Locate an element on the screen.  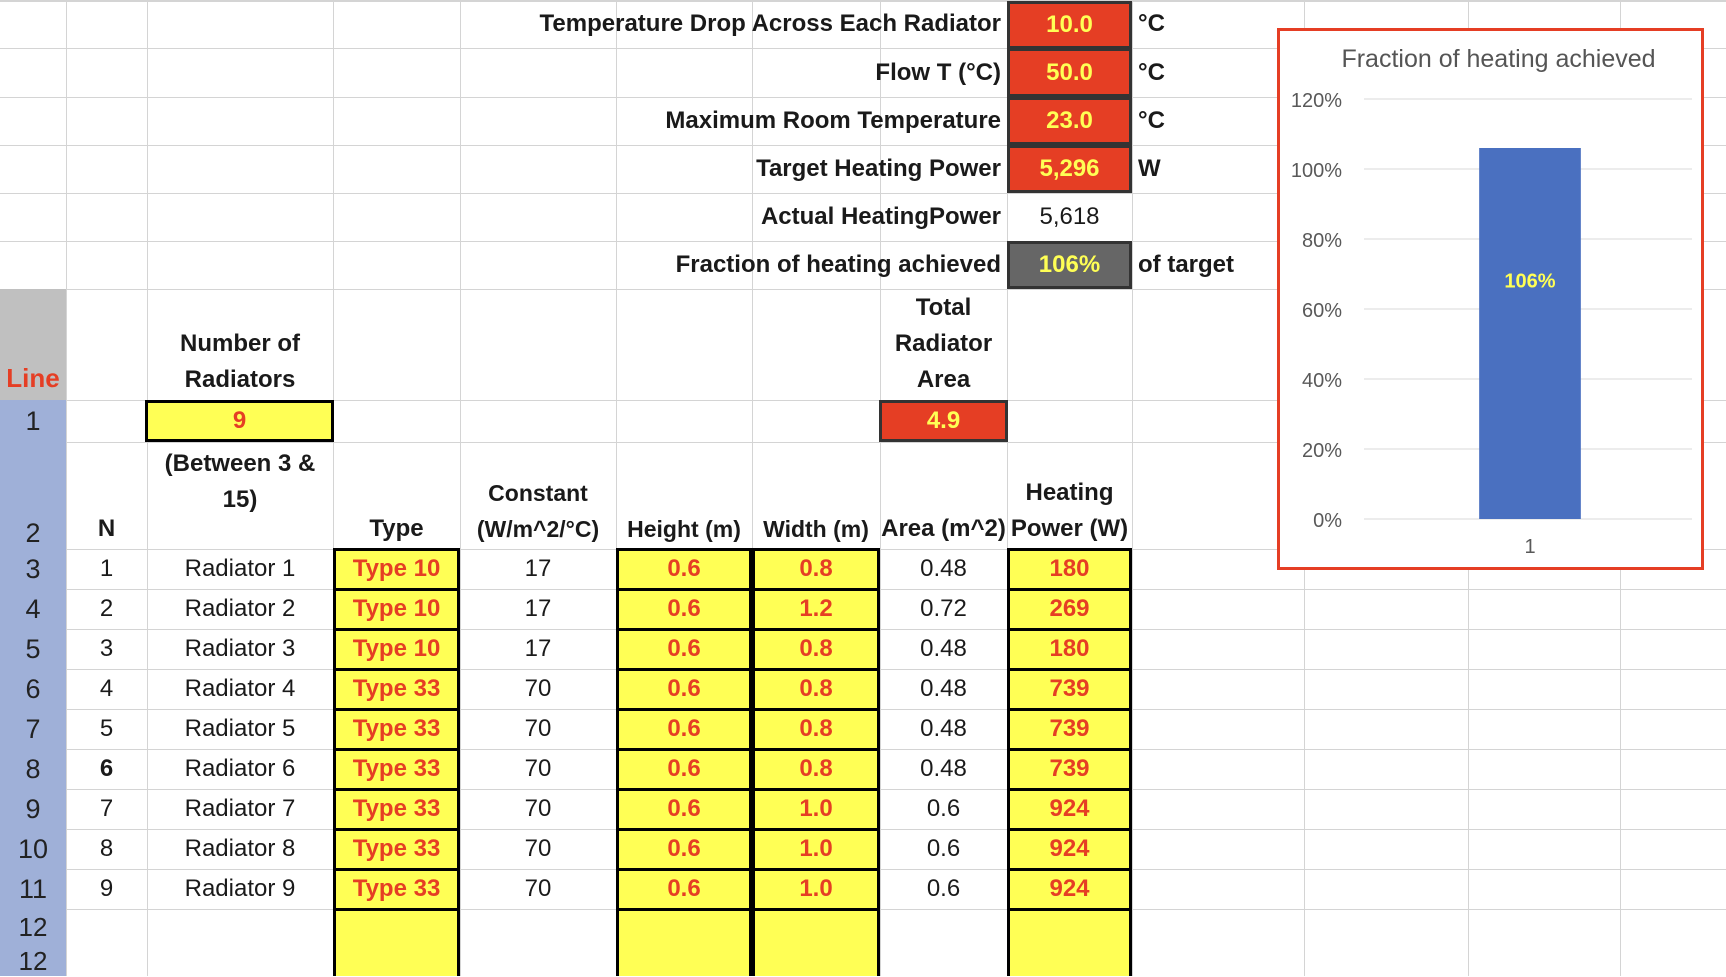
row-number: 2 is located at coordinates (33, 533).